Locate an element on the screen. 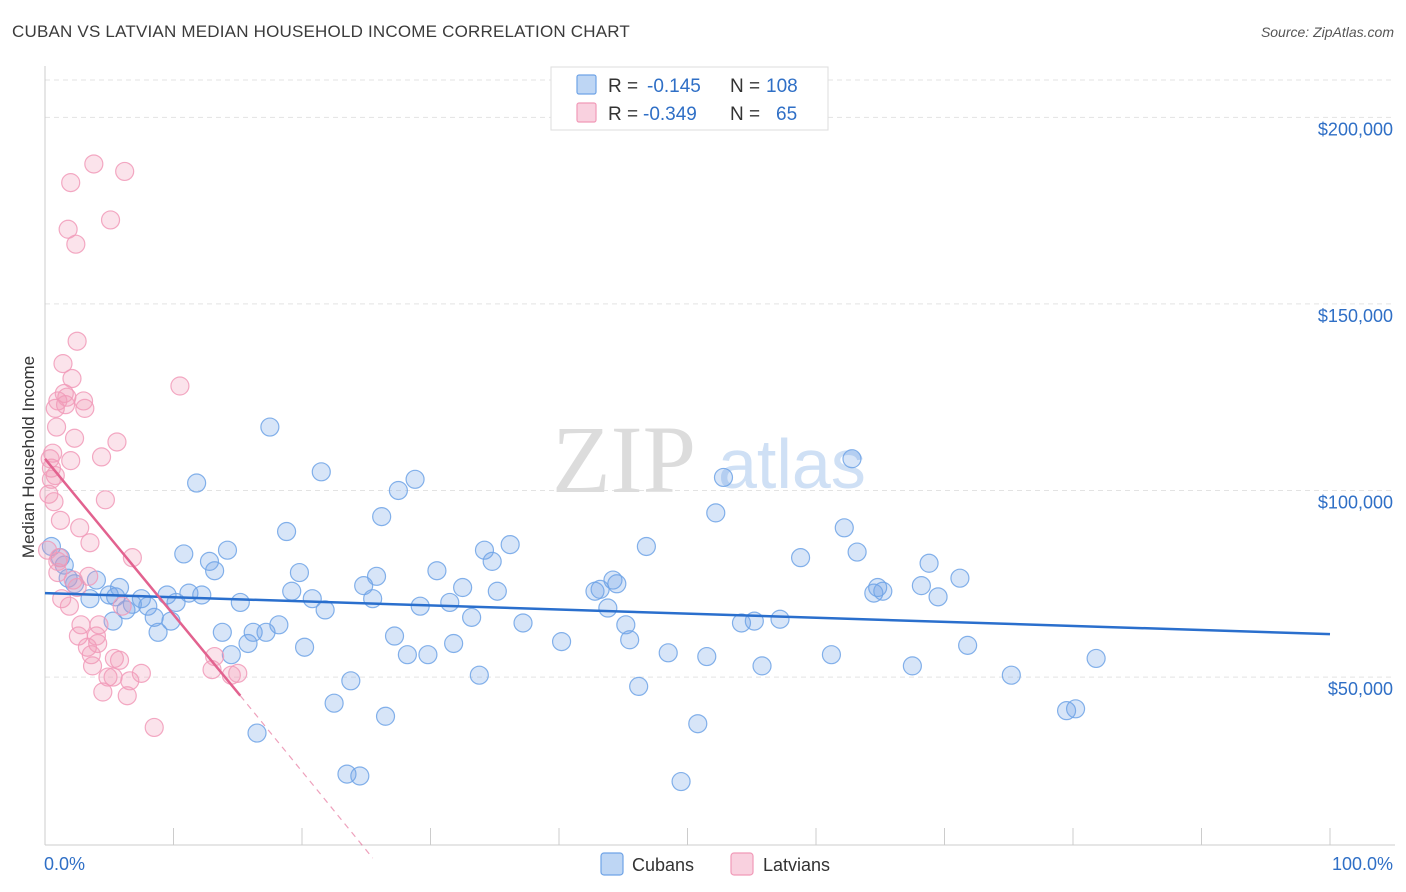 The height and width of the screenshot is (892, 1406). series-legend-label-cubans: Cubans is located at coordinates (663, 865).